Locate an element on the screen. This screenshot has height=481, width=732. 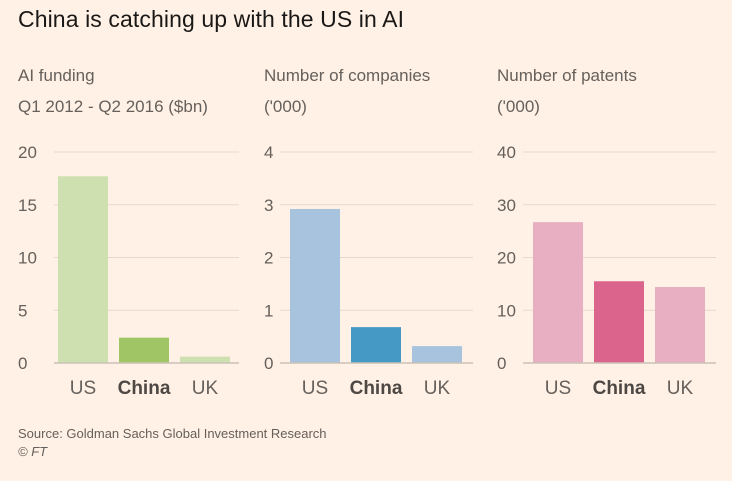
y-tick-label: 30 is located at coordinates (506, 205).